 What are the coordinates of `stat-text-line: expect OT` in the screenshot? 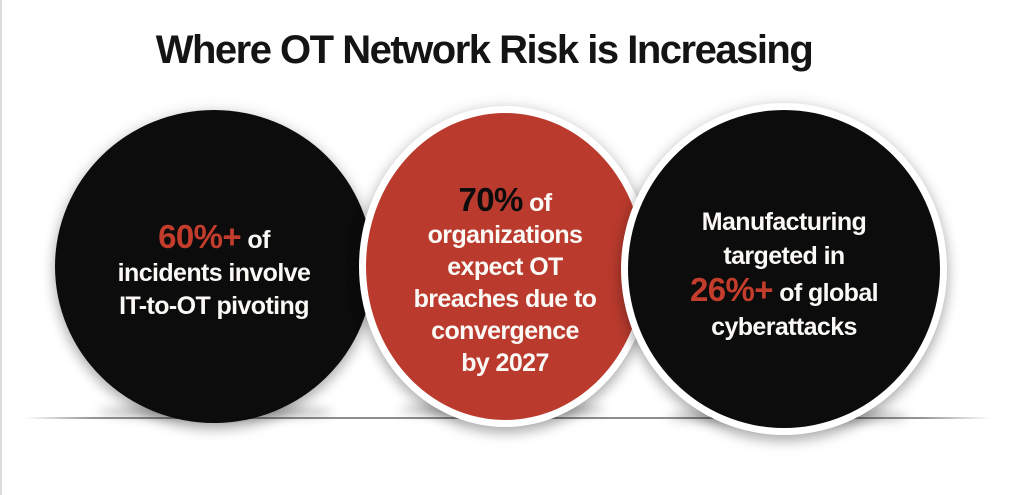 It's located at (505, 266).